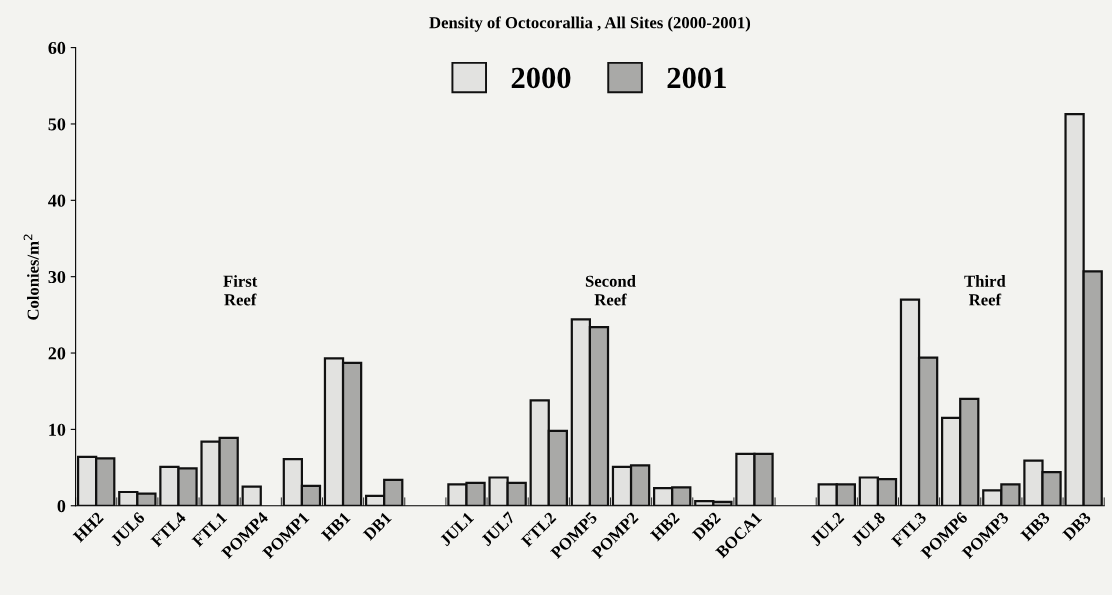 This screenshot has height=595, width=1112. What do you see at coordinates (610, 290) in the screenshot?
I see `annotation: Second Reef` at bounding box center [610, 290].